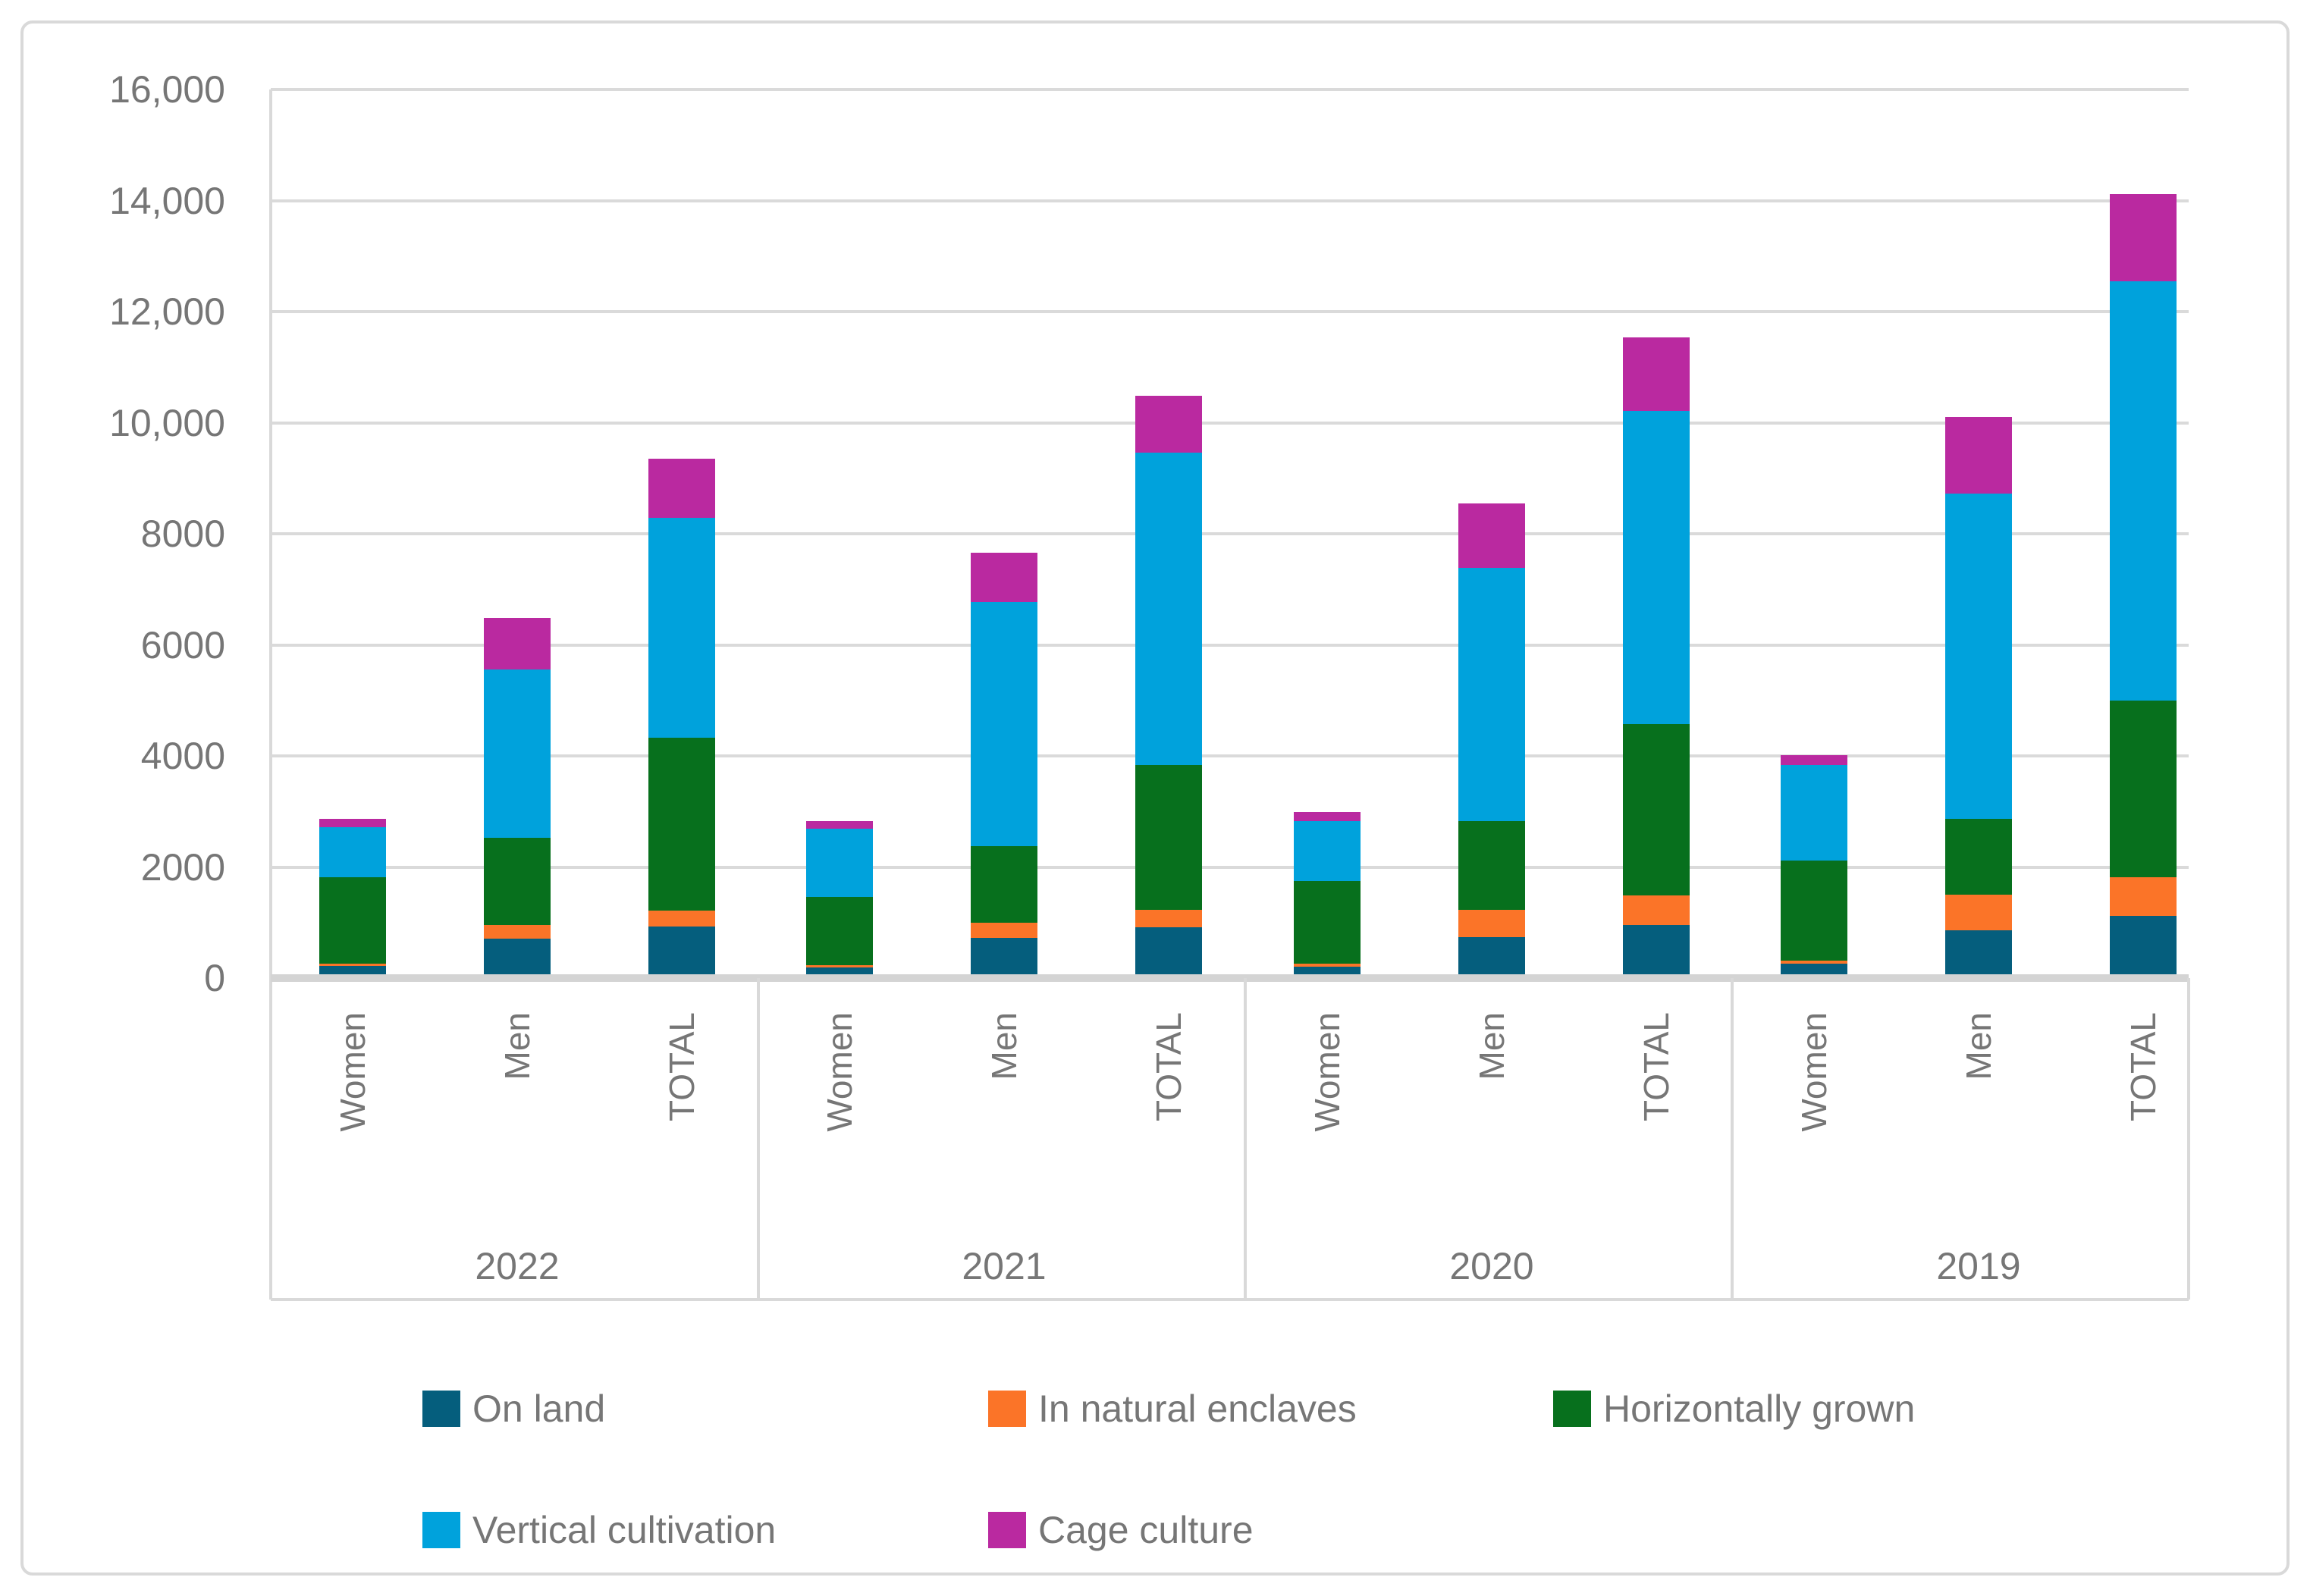  Describe the element at coordinates (1572, 1409) in the screenshot. I see `legend-swatch-horizontally-grown` at that location.